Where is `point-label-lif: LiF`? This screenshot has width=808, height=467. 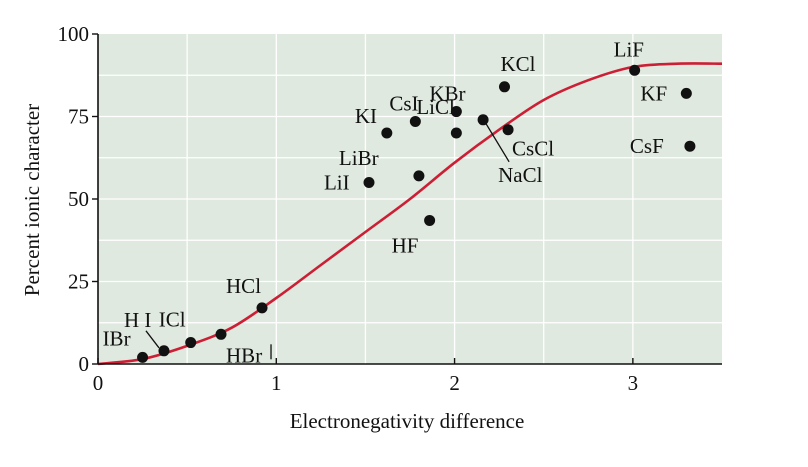 point-label-lif: LiF is located at coordinates (629, 49).